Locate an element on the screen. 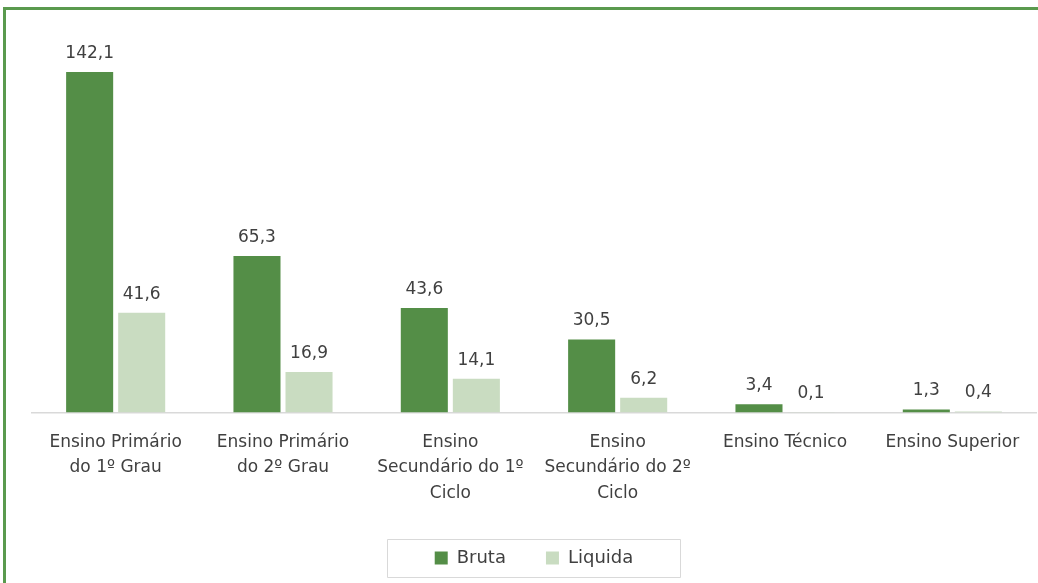 This screenshot has width=1038, height=583. data-label: 6,2 is located at coordinates (644, 377).